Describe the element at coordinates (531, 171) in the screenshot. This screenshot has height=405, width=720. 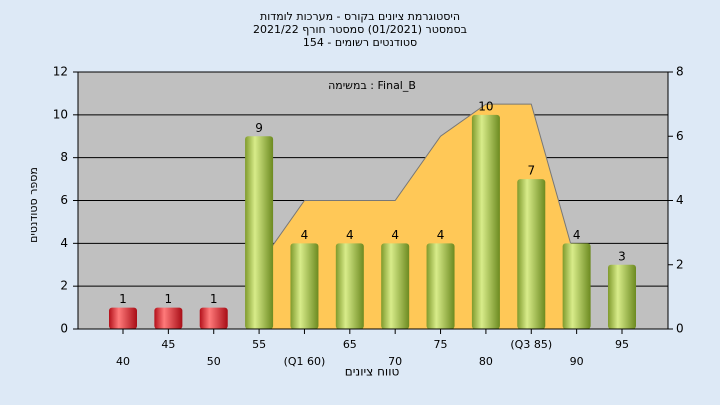
I see `value-label: 7` at that location.